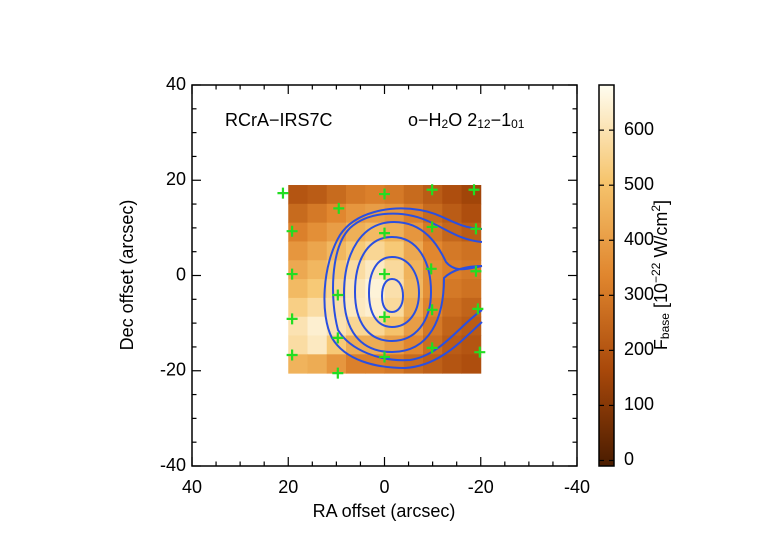 The height and width of the screenshot is (550, 770). What do you see at coordinates (639, 349) in the screenshot?
I see `colorbar-tick-label: 200` at bounding box center [639, 349].